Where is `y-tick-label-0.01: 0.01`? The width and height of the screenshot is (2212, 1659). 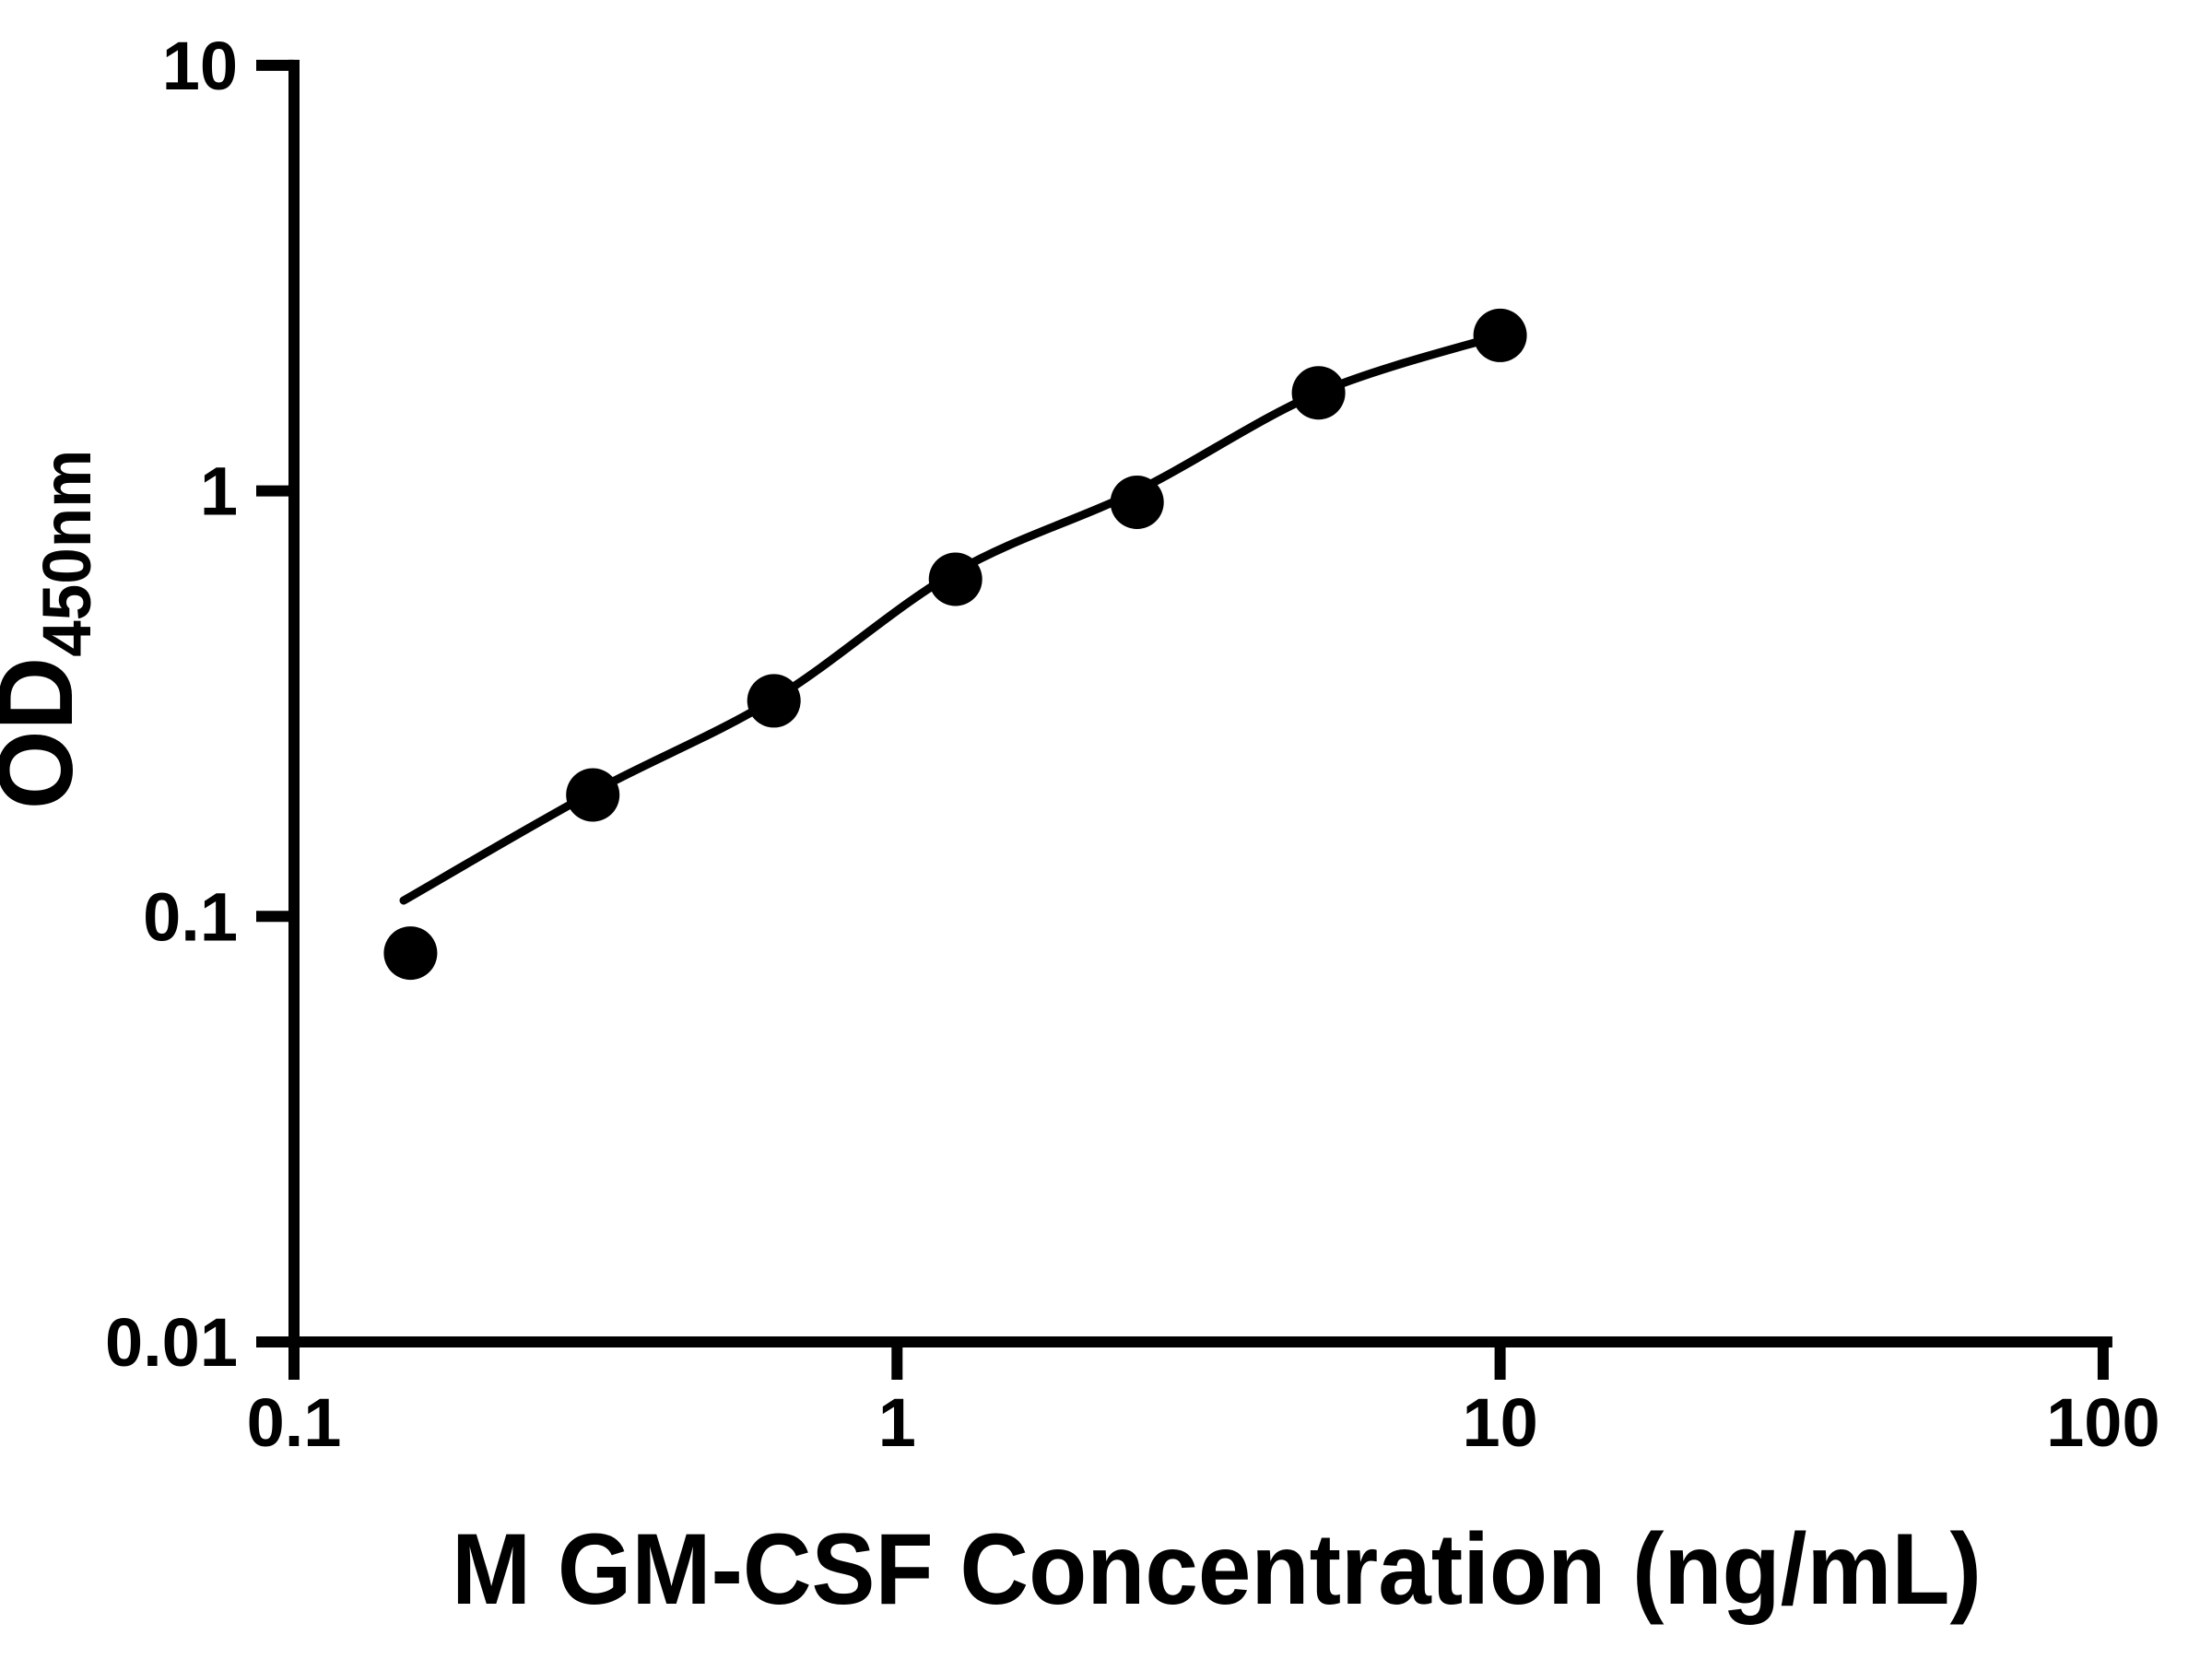
y-tick-label-0.01: 0.01 is located at coordinates (171, 1342).